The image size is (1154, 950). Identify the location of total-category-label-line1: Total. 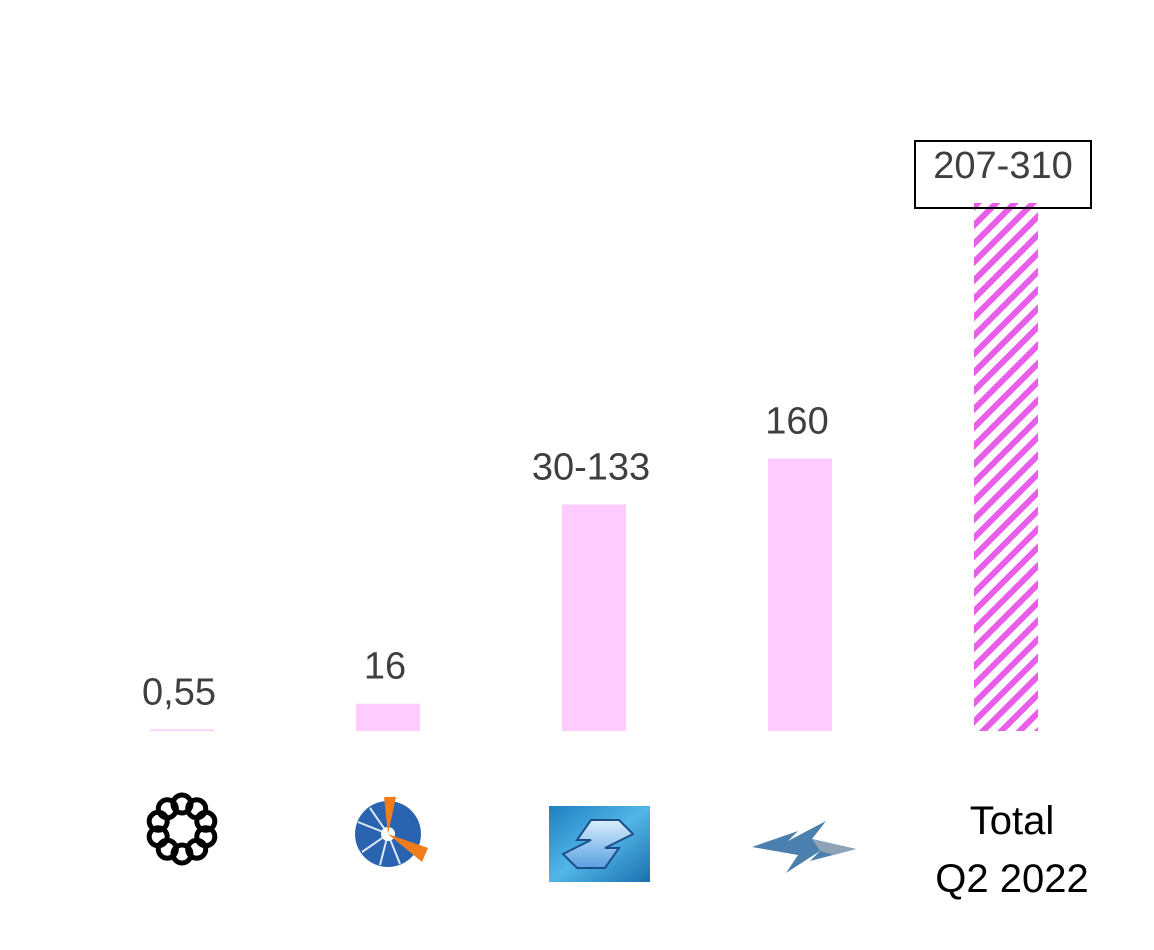
(1012, 821).